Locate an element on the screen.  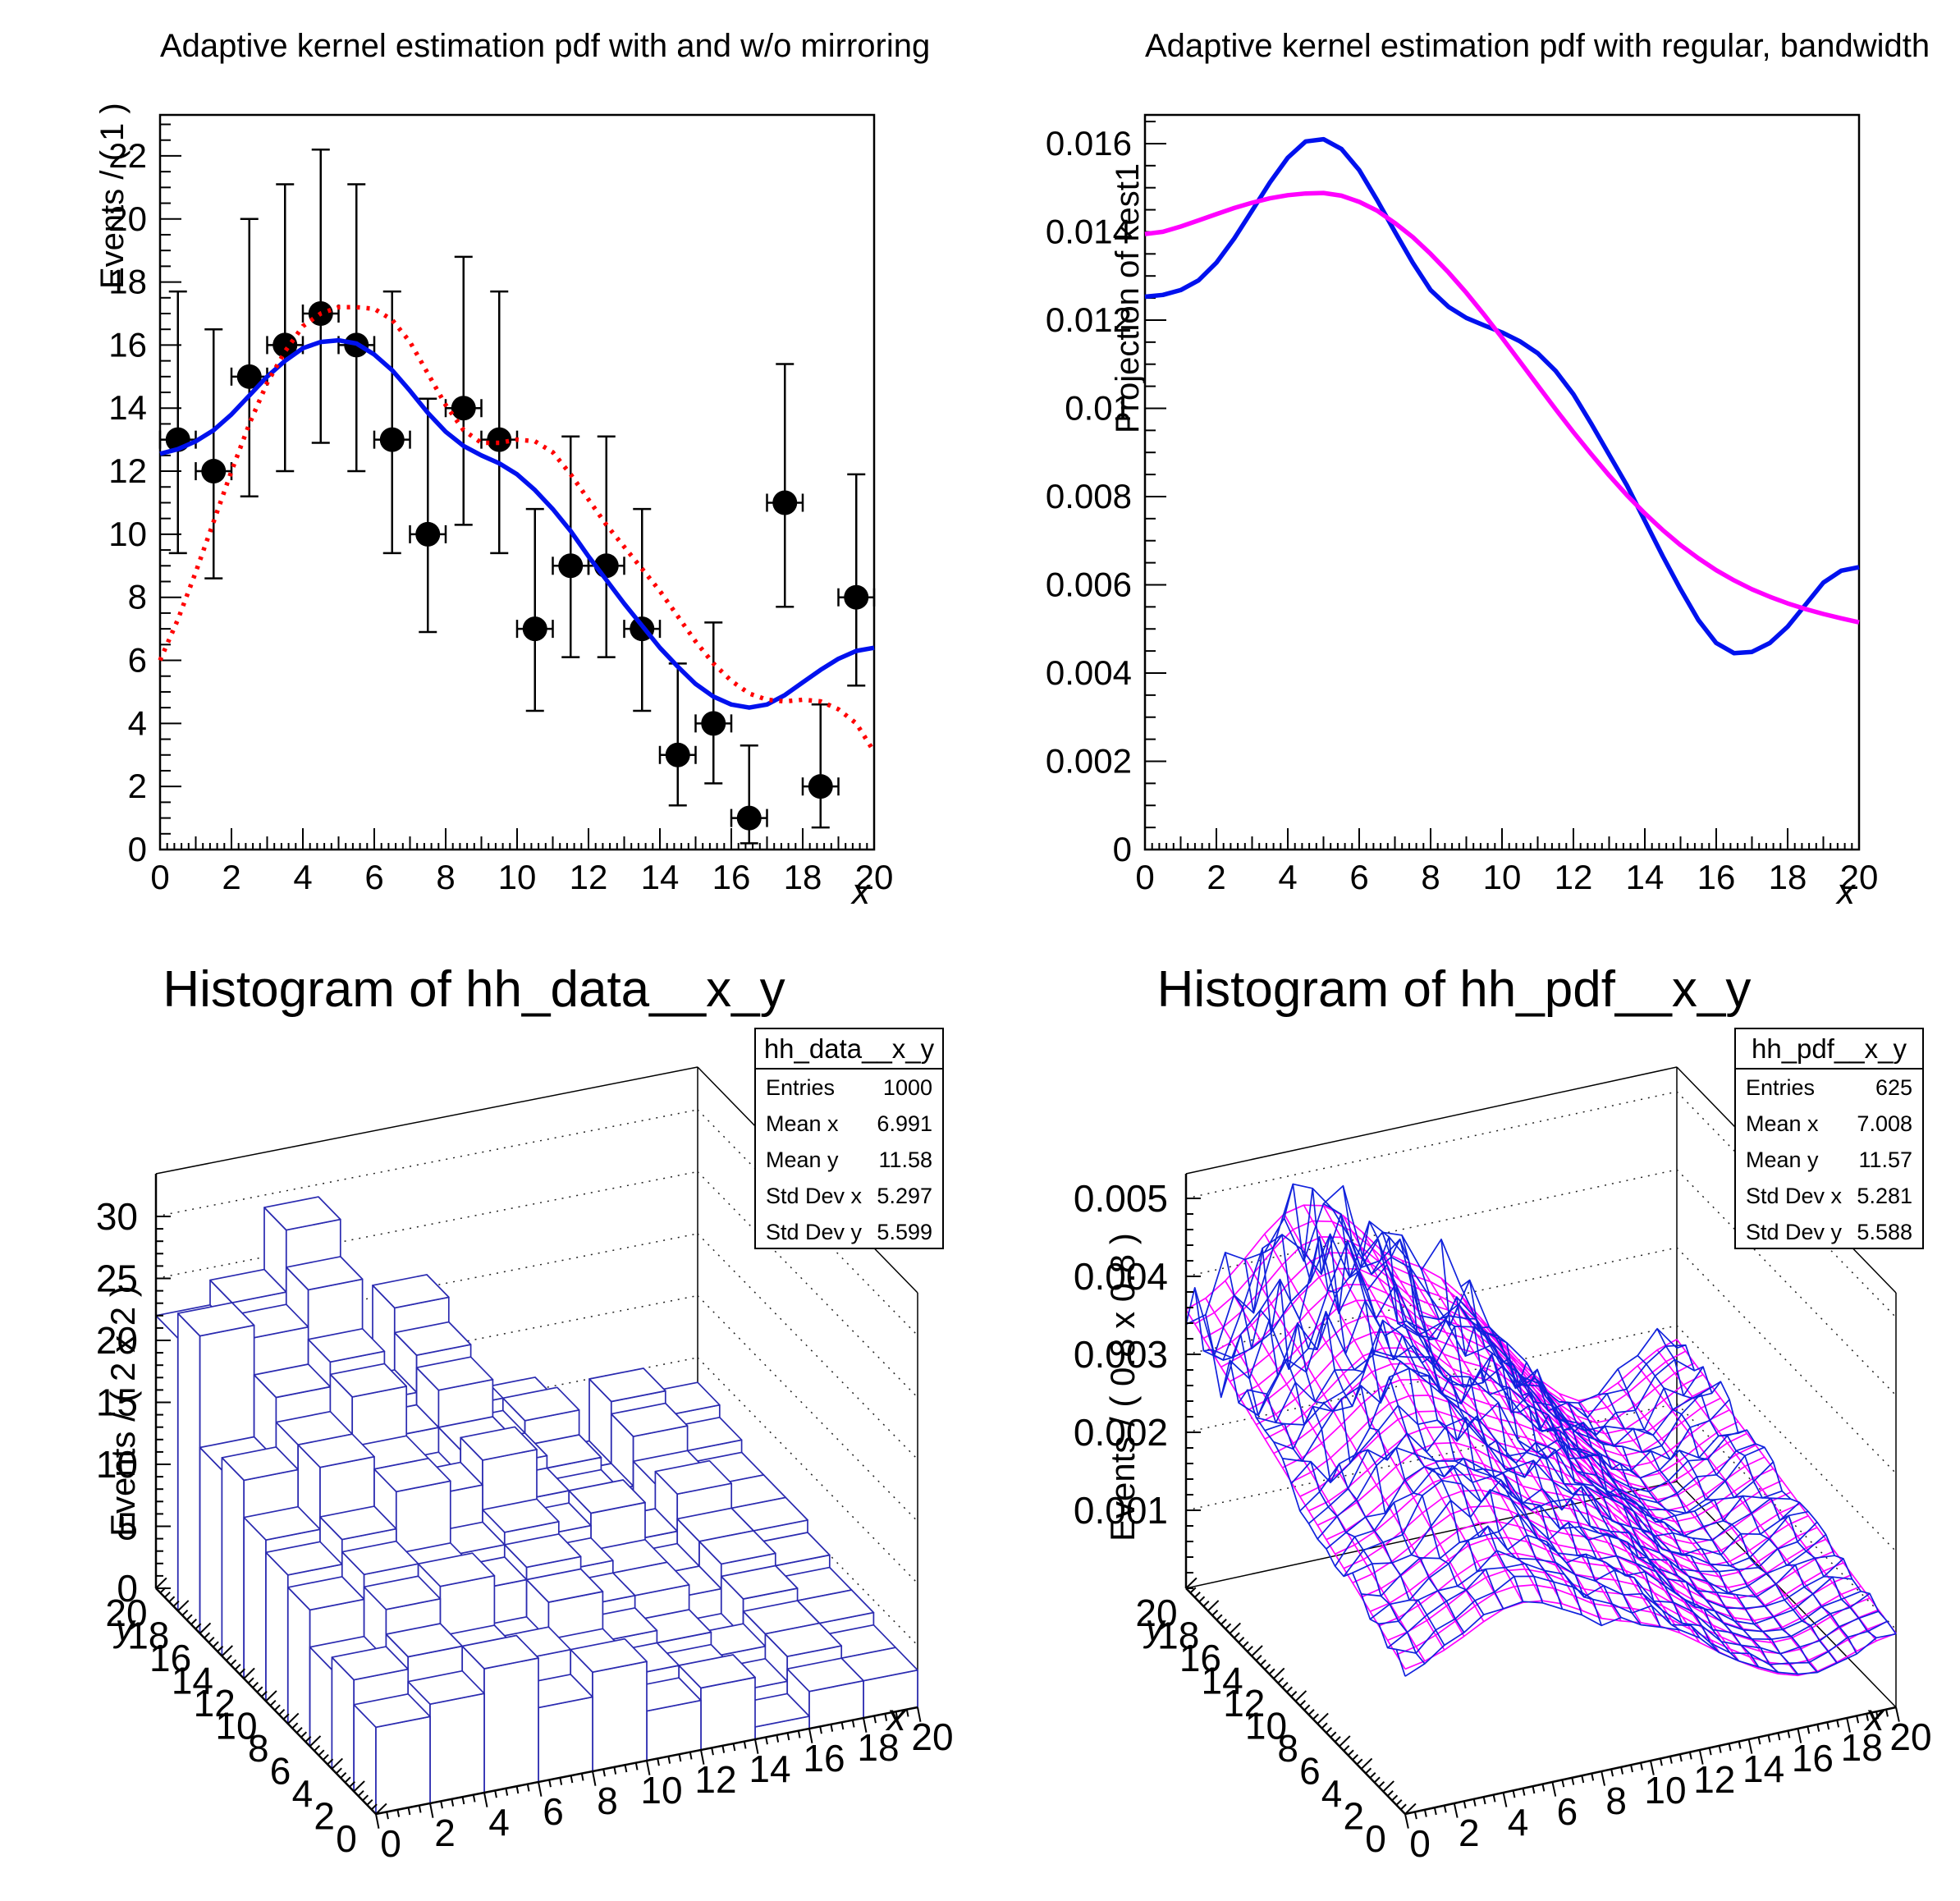
pad1-y-tick-label: 12 is located at coordinates (128, 471).